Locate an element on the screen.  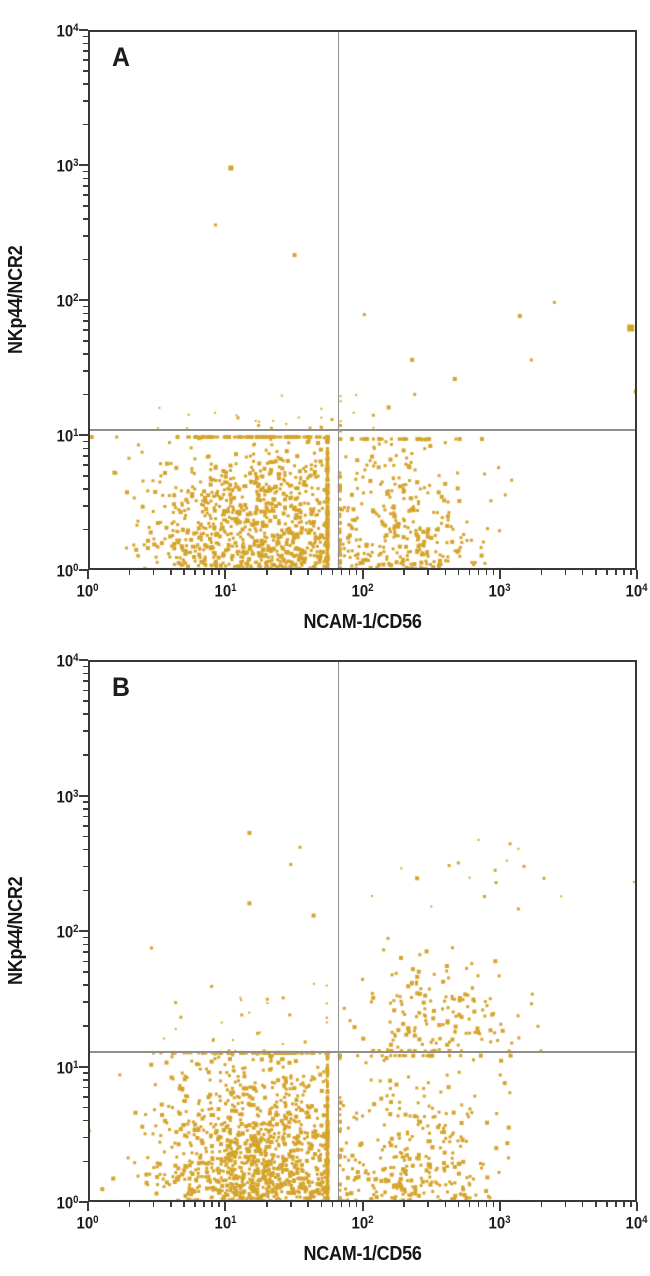
y-axis-tick-label: 10¹ is located at coordinates (67, 1068).